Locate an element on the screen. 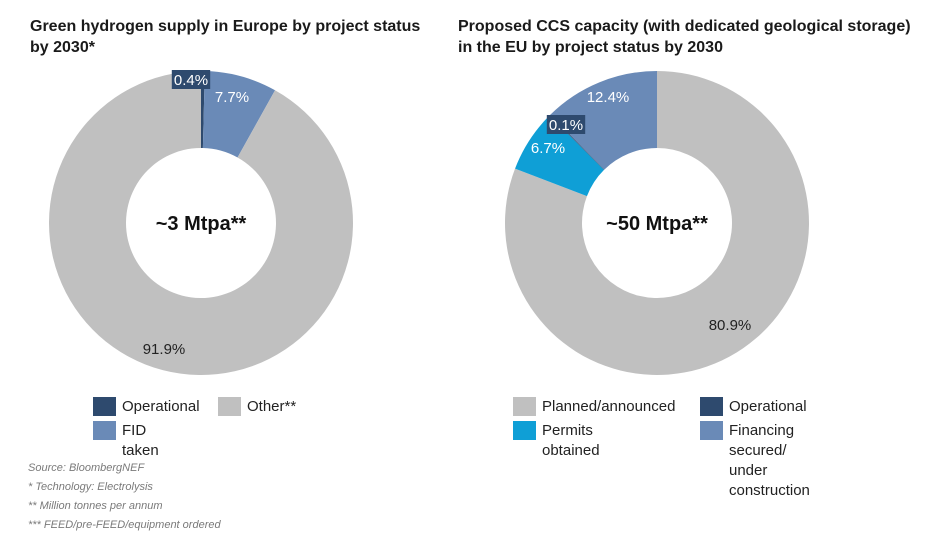 The width and height of the screenshot is (936, 544). donut-slice-financing-secured-under-construction is located at coordinates (603, 120).